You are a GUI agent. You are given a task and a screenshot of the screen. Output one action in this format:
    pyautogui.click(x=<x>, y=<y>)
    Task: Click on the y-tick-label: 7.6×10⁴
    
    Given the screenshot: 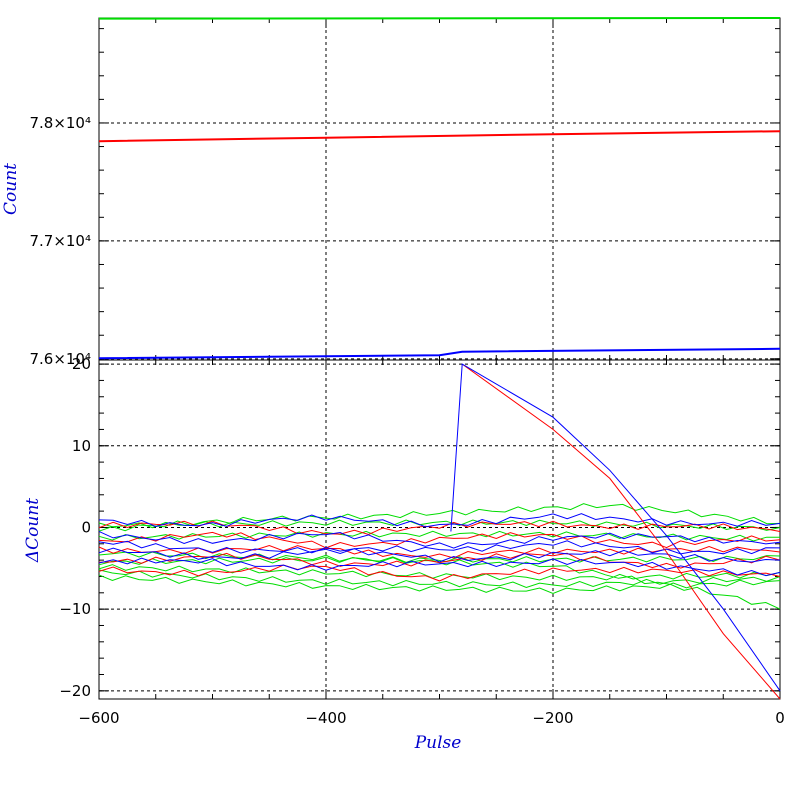 What is the action you would take?
    pyautogui.click(x=60, y=359)
    